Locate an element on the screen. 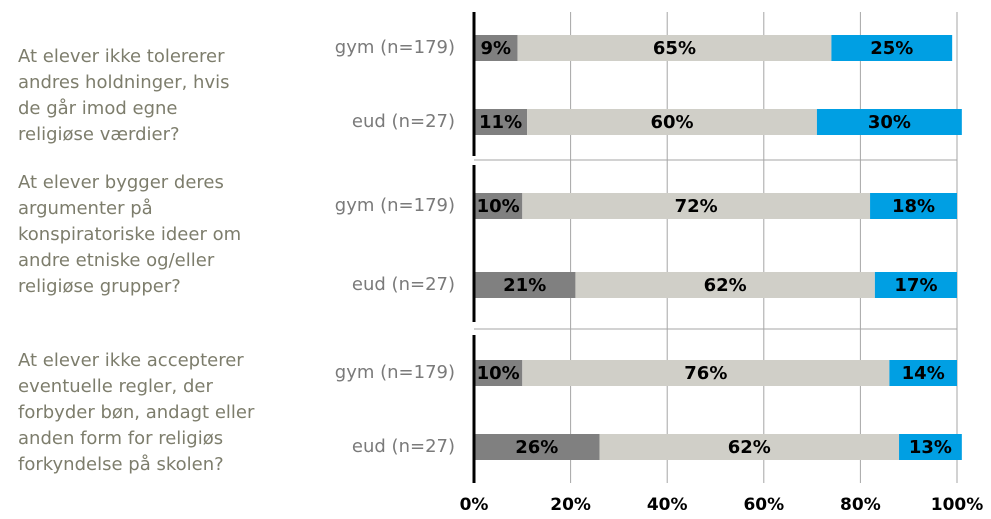 The width and height of the screenshot is (991, 519). value-label: 9% is located at coordinates (495, 48).